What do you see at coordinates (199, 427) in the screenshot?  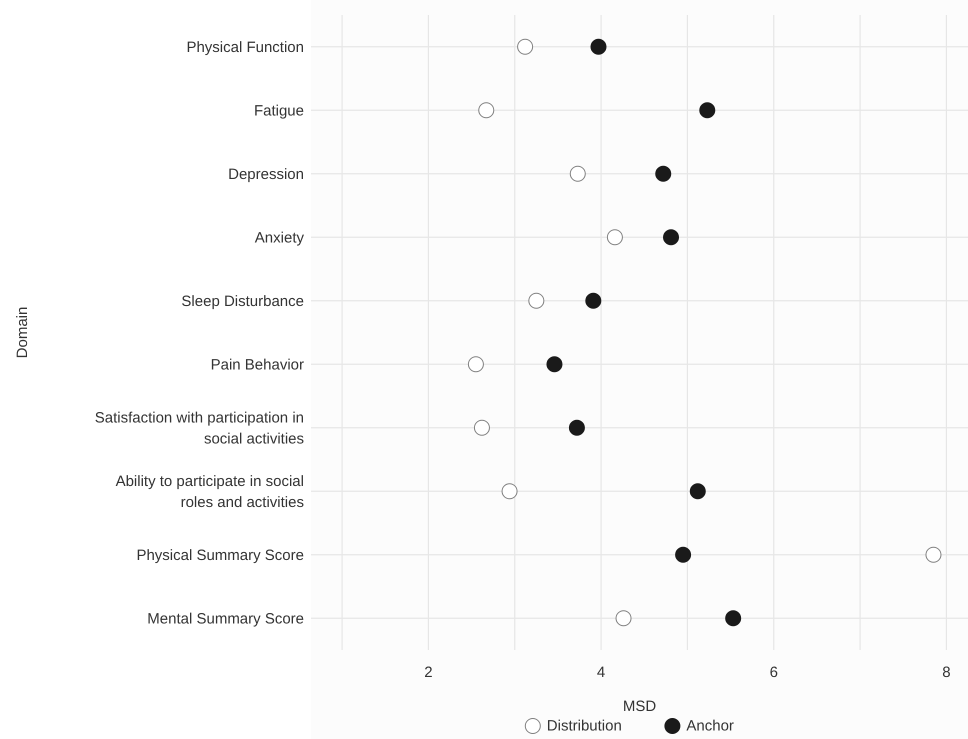 I see `y-tick-label: Satisfaction with participation in social activities` at bounding box center [199, 427].